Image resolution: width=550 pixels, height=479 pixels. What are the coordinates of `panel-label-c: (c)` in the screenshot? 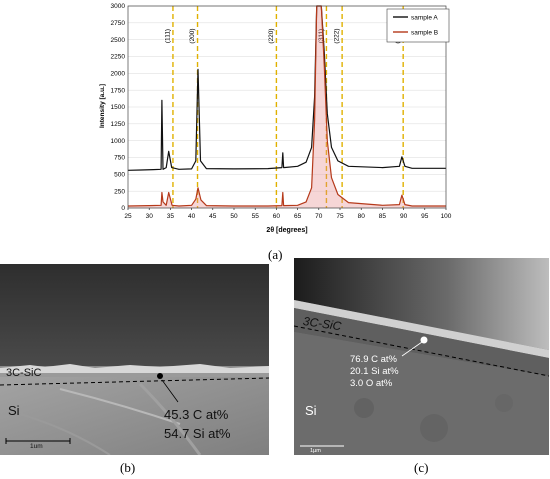 It's located at (421, 467).